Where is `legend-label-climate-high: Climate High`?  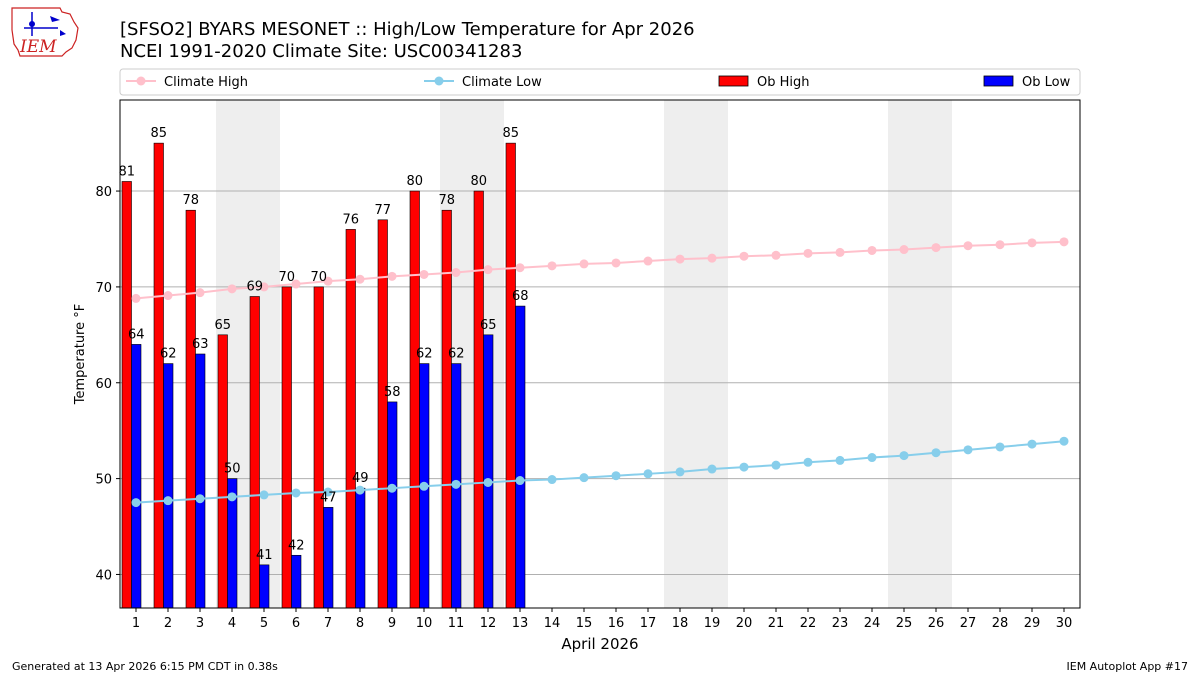
legend-label-climate-high: Climate High is located at coordinates (206, 82).